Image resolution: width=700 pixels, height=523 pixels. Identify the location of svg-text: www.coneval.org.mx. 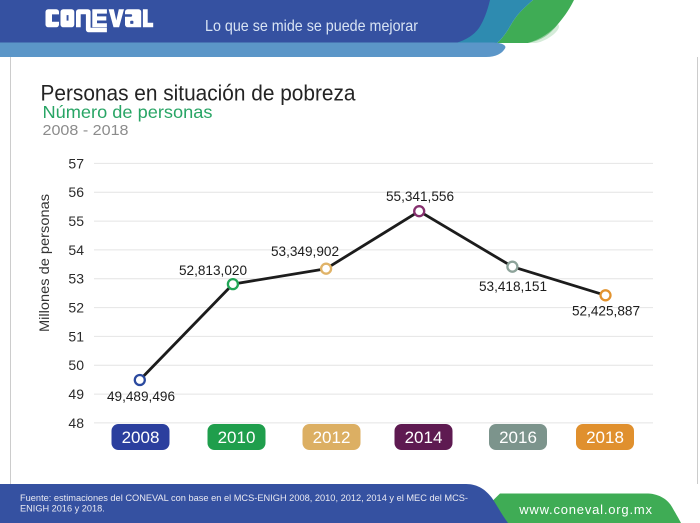
(585, 509).